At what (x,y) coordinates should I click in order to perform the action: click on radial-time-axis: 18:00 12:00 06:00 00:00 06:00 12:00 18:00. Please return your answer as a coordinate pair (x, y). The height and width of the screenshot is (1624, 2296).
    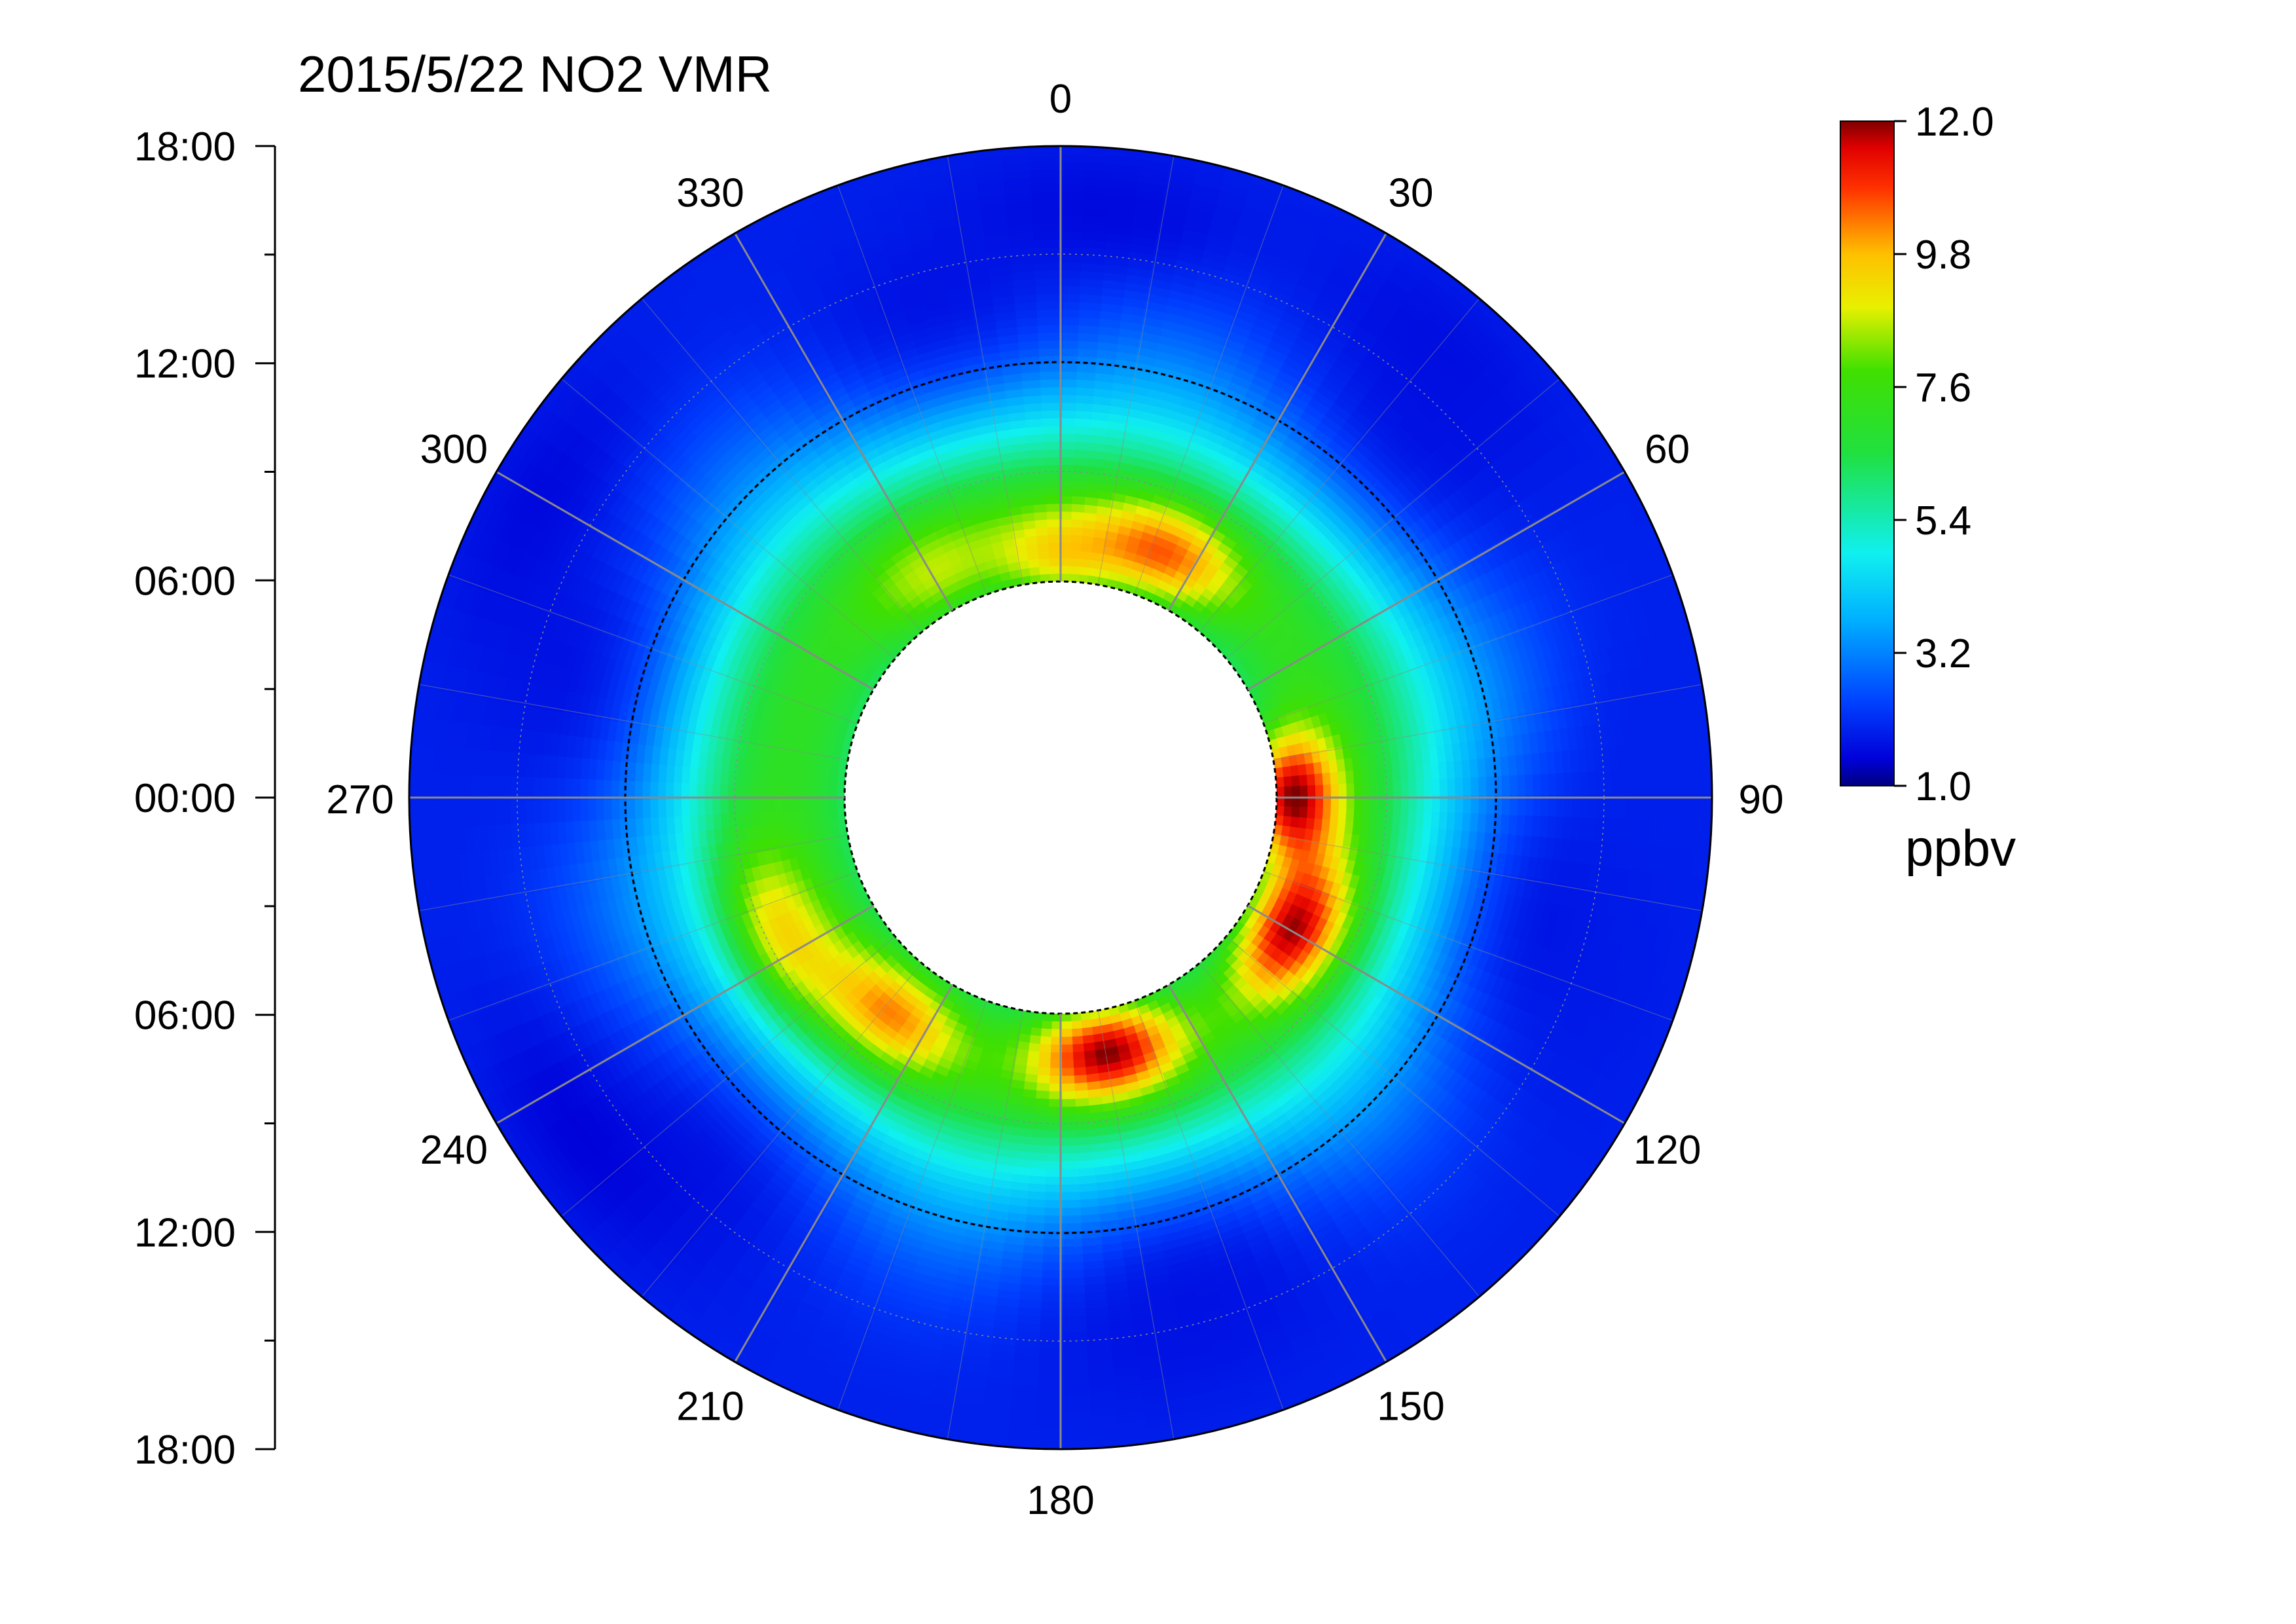
    Looking at the image, I should click on (205, 798).